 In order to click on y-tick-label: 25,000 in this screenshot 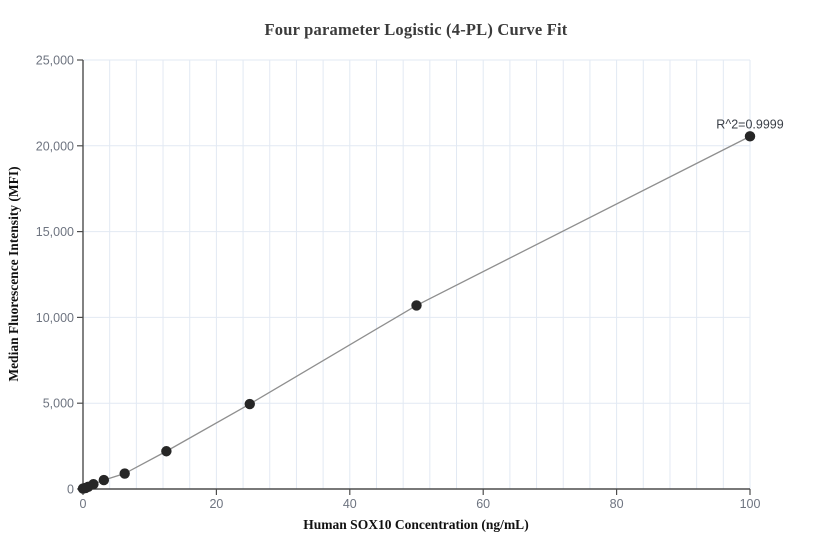, I will do `click(55, 61)`.